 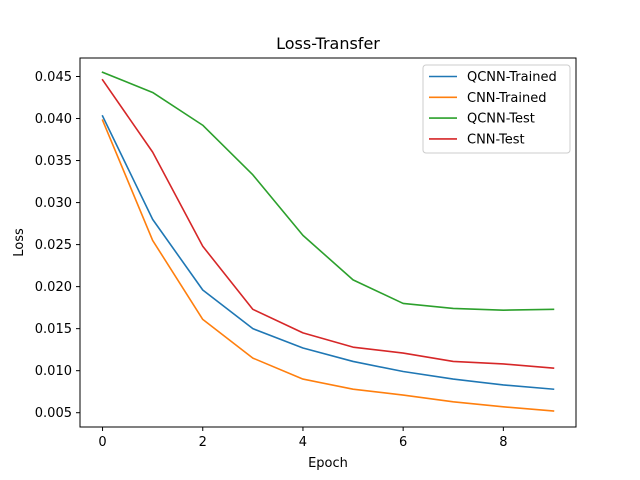 What do you see at coordinates (503, 442) in the screenshot?
I see `x-tick-label: 8` at bounding box center [503, 442].